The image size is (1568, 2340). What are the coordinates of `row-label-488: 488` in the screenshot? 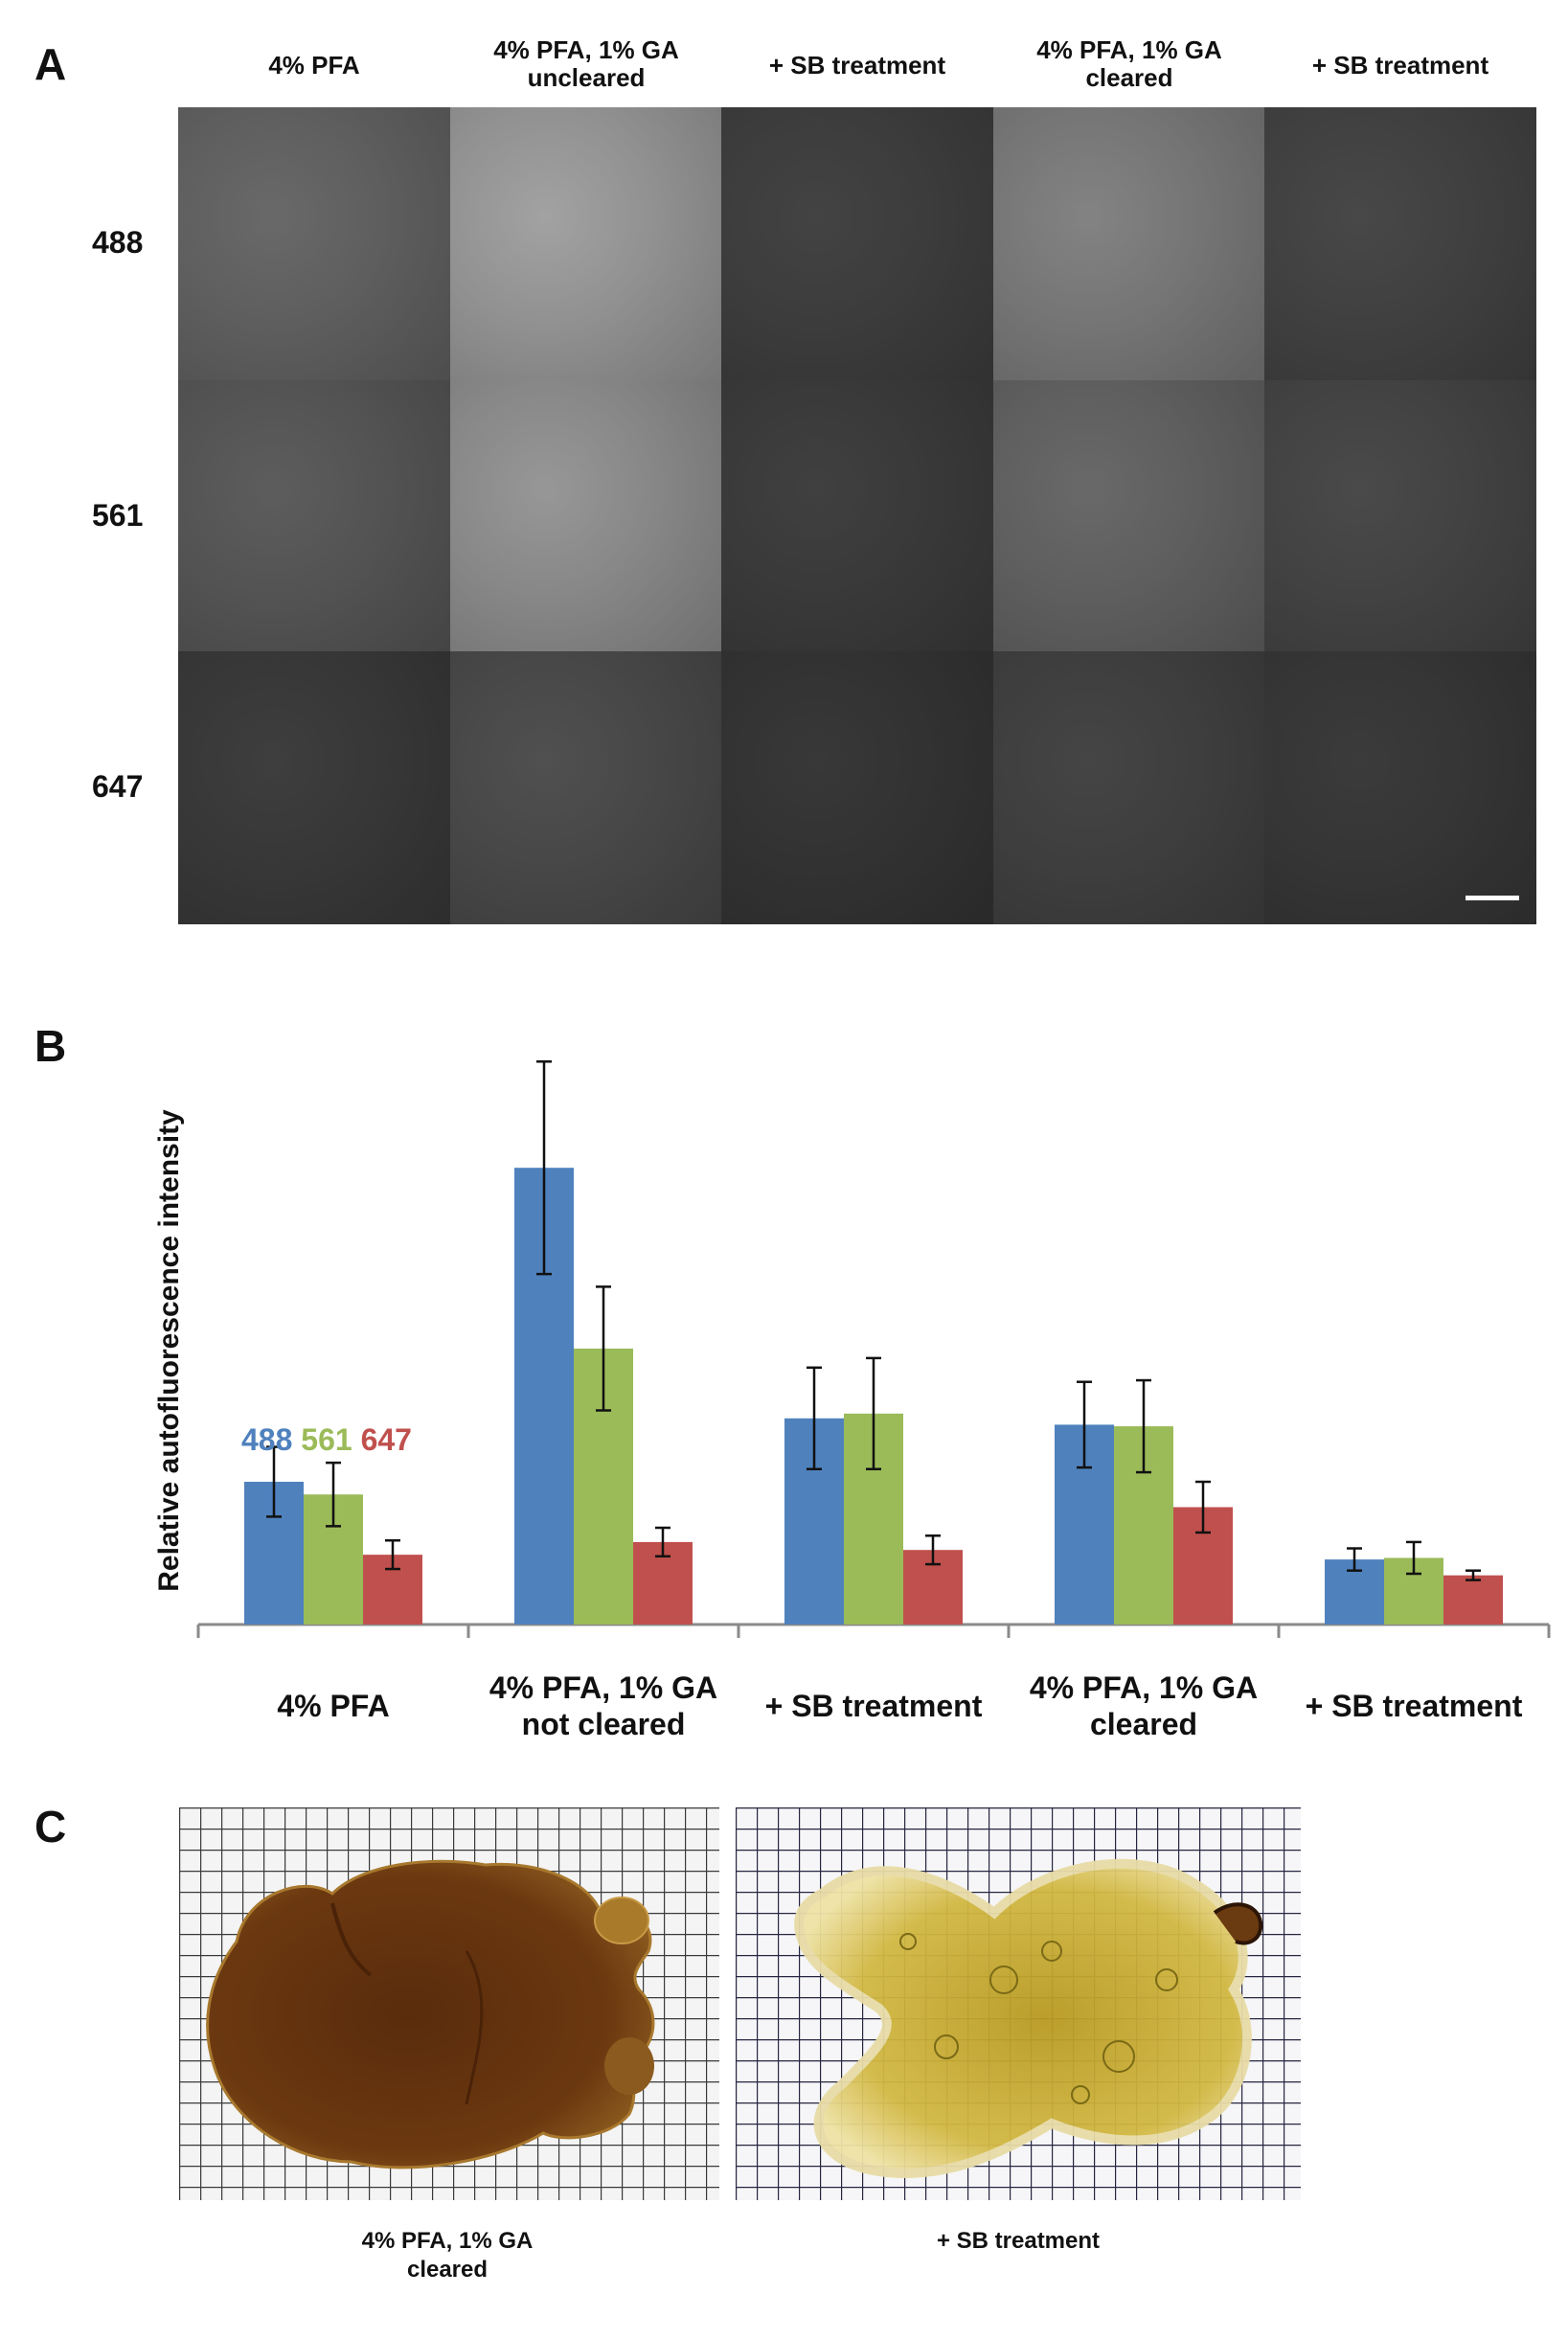 It's located at (118, 242).